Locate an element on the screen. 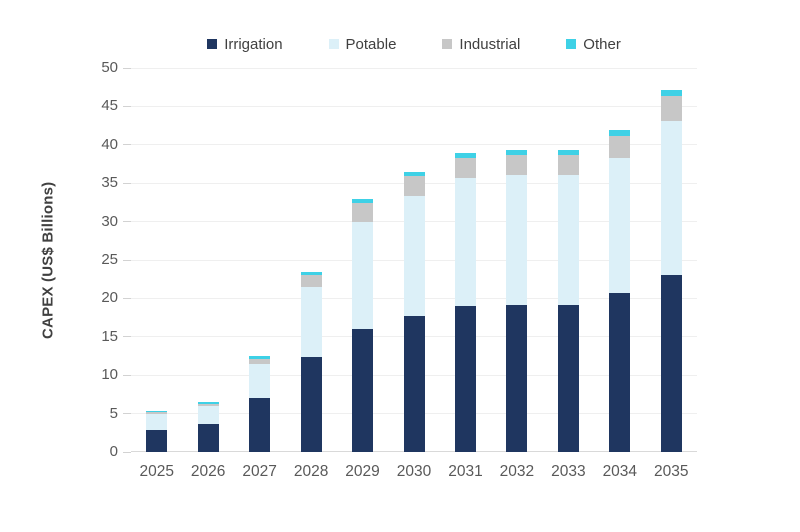 This screenshot has height=532, width=800. x-axis-label-2027: 2027 is located at coordinates (259, 471).